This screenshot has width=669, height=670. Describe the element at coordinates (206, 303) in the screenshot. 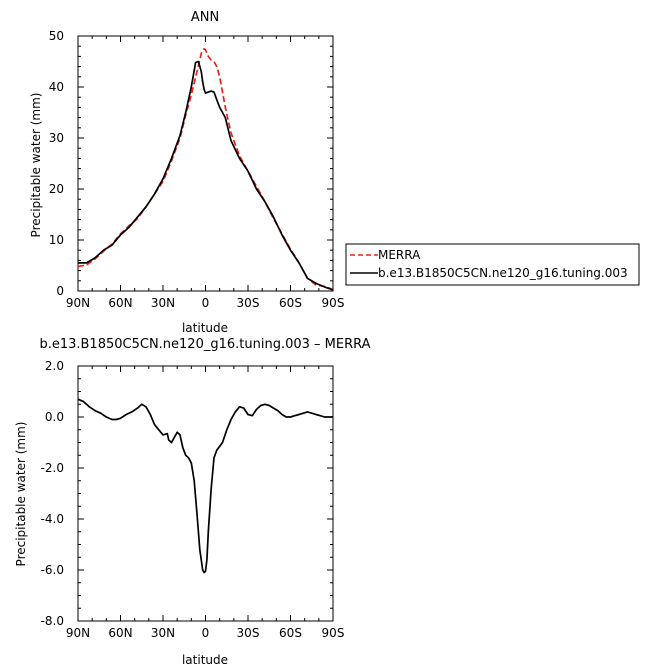

I see `top-x-tick-label: 0` at that location.